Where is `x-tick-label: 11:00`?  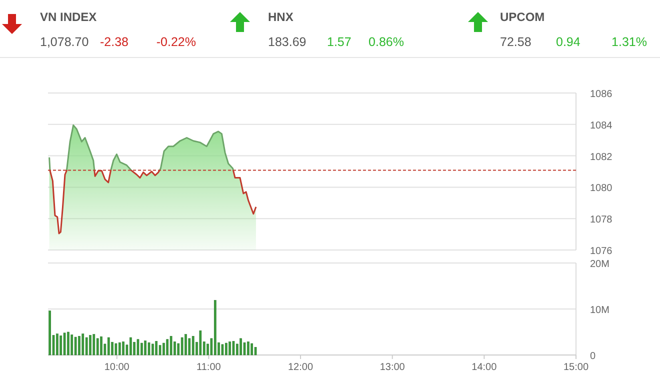 x-tick-label: 11:00 is located at coordinates (209, 367).